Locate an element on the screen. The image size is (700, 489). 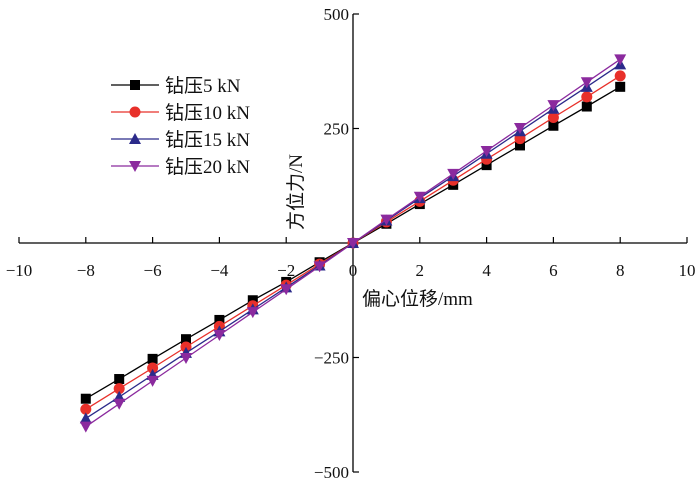
x-tick-label: −10 is located at coordinates (19, 270).